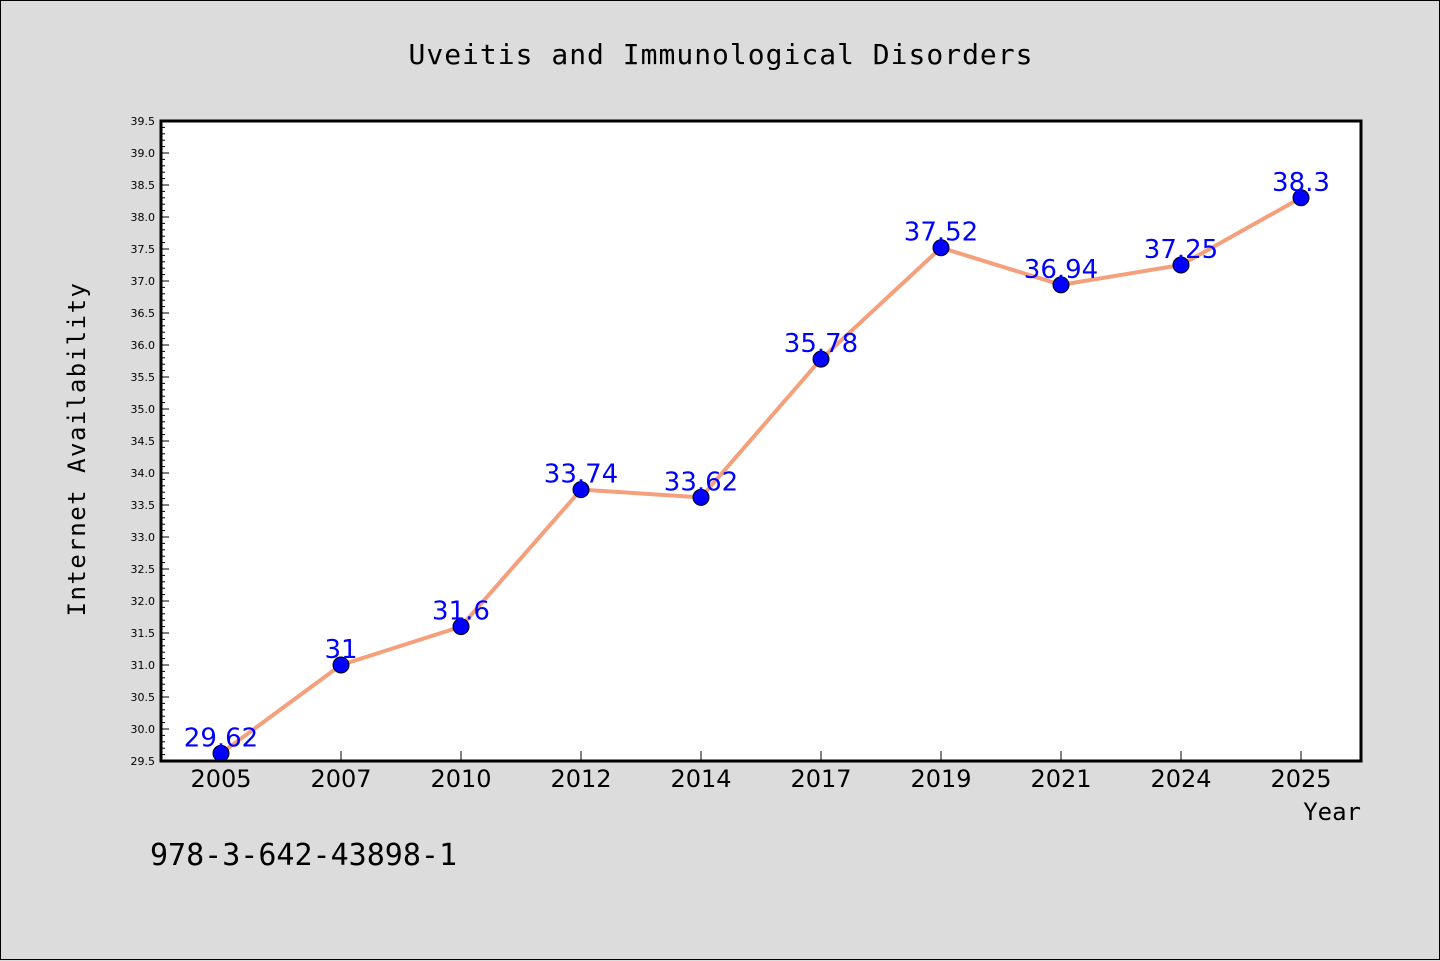  Describe the element at coordinates (143, 121) in the screenshot. I see `y-tick-label: 39.5` at that location.